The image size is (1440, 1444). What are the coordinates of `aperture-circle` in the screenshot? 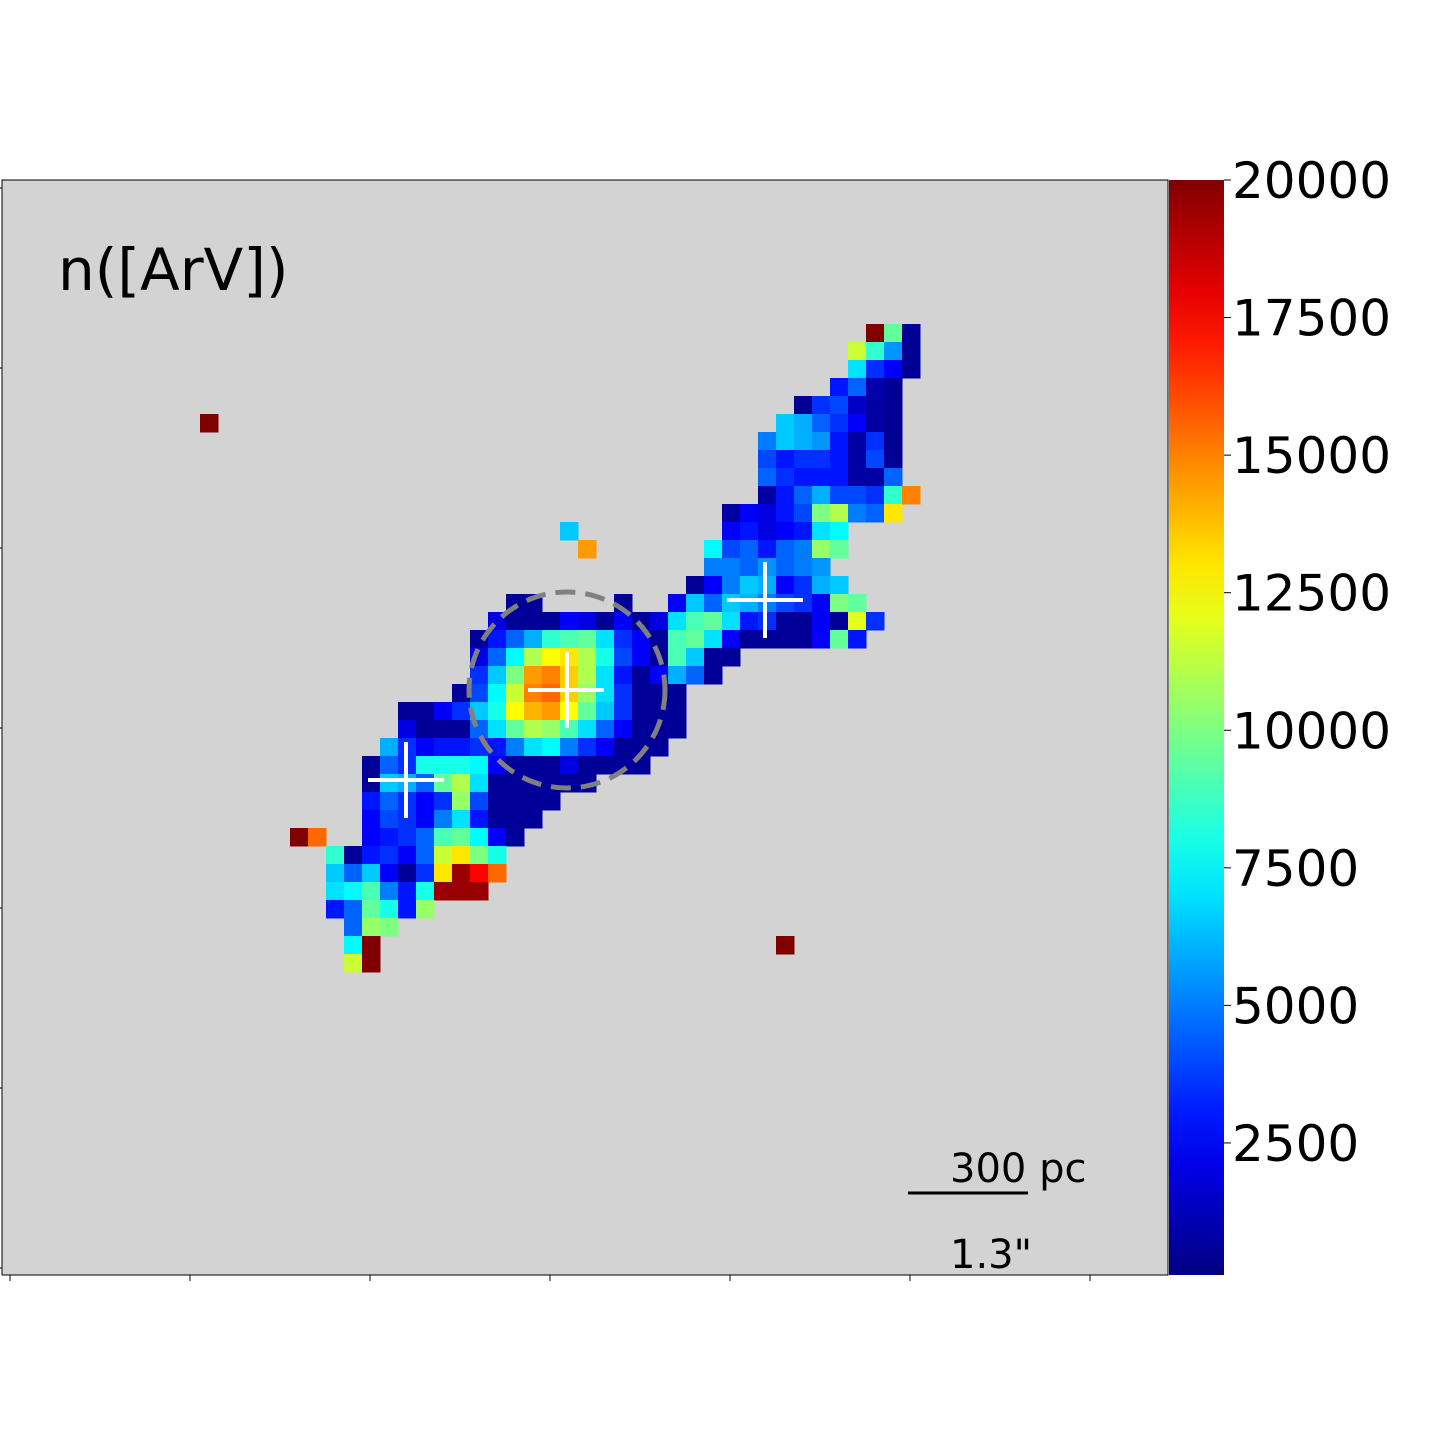 It's located at (567, 690).